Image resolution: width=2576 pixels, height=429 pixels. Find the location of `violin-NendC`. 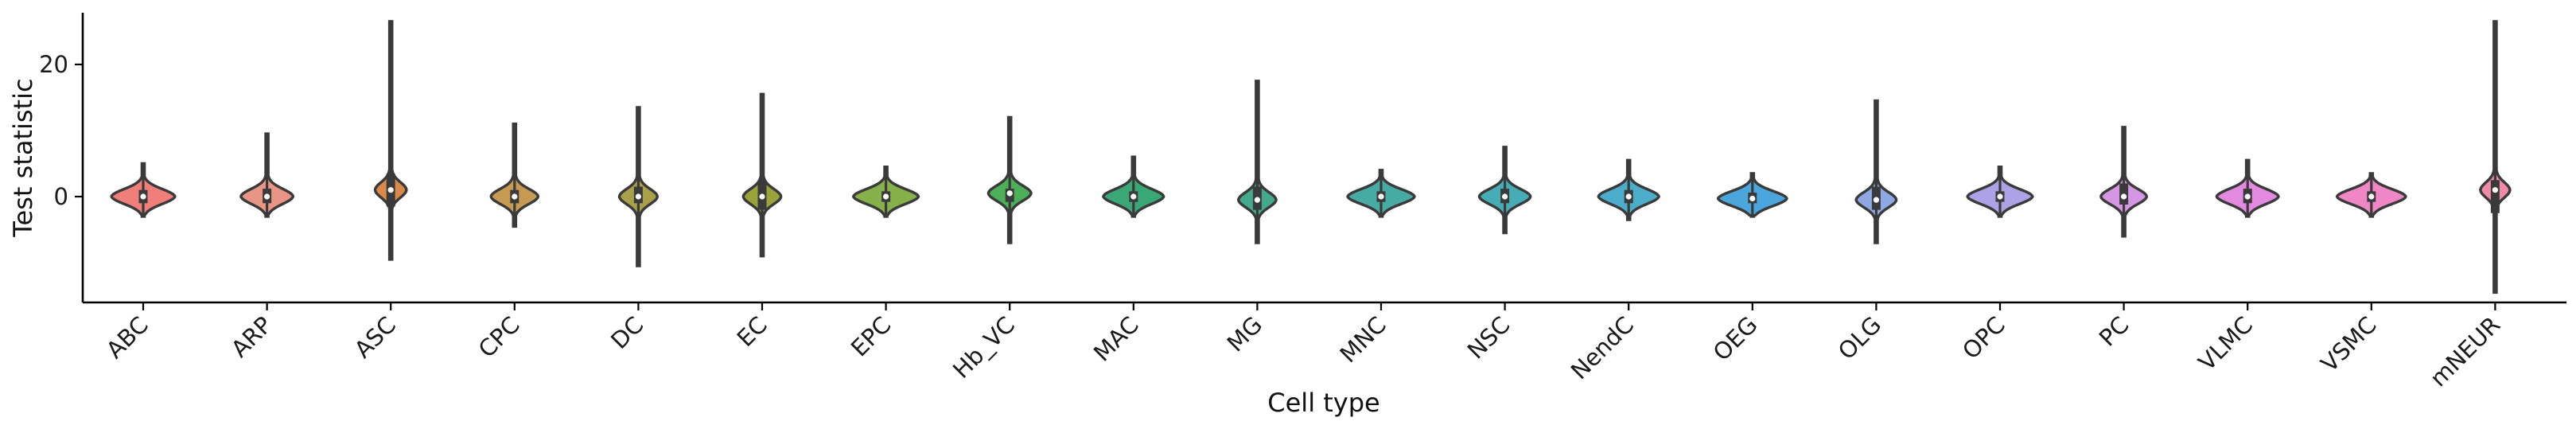

violin-NendC is located at coordinates (1629, 189).